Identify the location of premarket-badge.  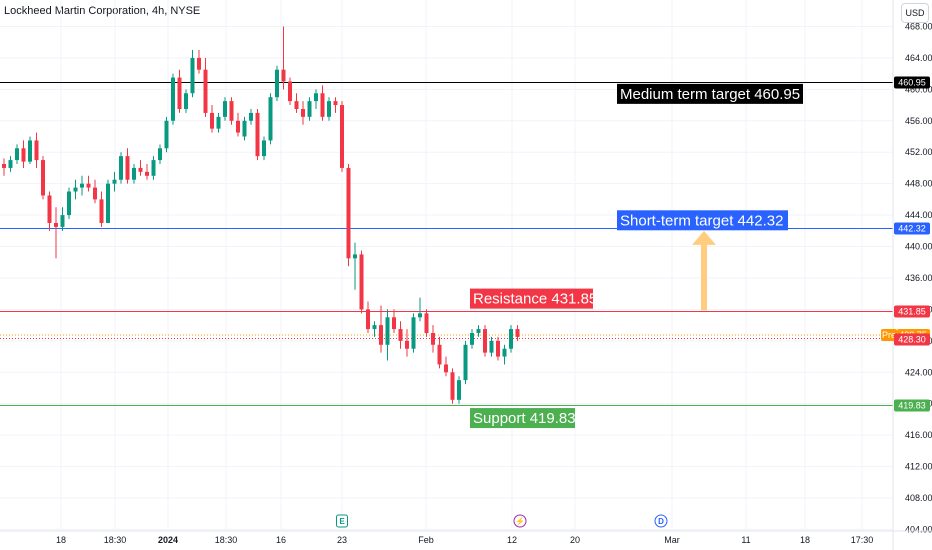
(889, 334).